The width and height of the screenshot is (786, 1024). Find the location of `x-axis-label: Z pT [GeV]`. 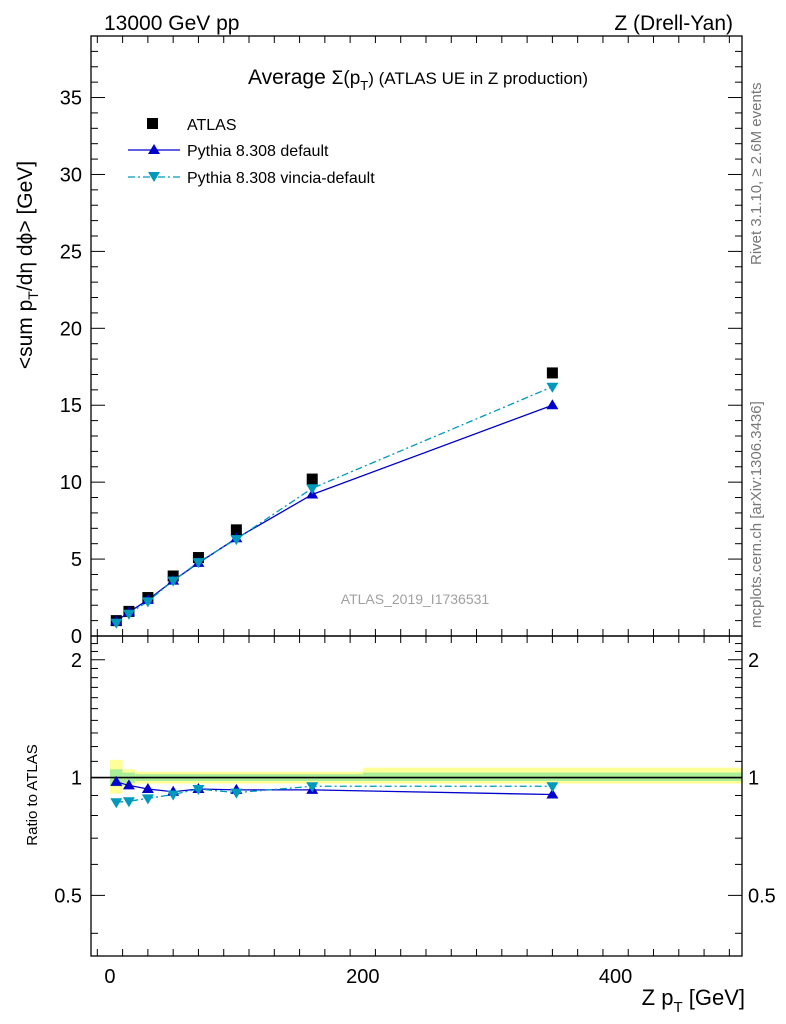

x-axis-label: Z pT [GeV] is located at coordinates (693, 1000).